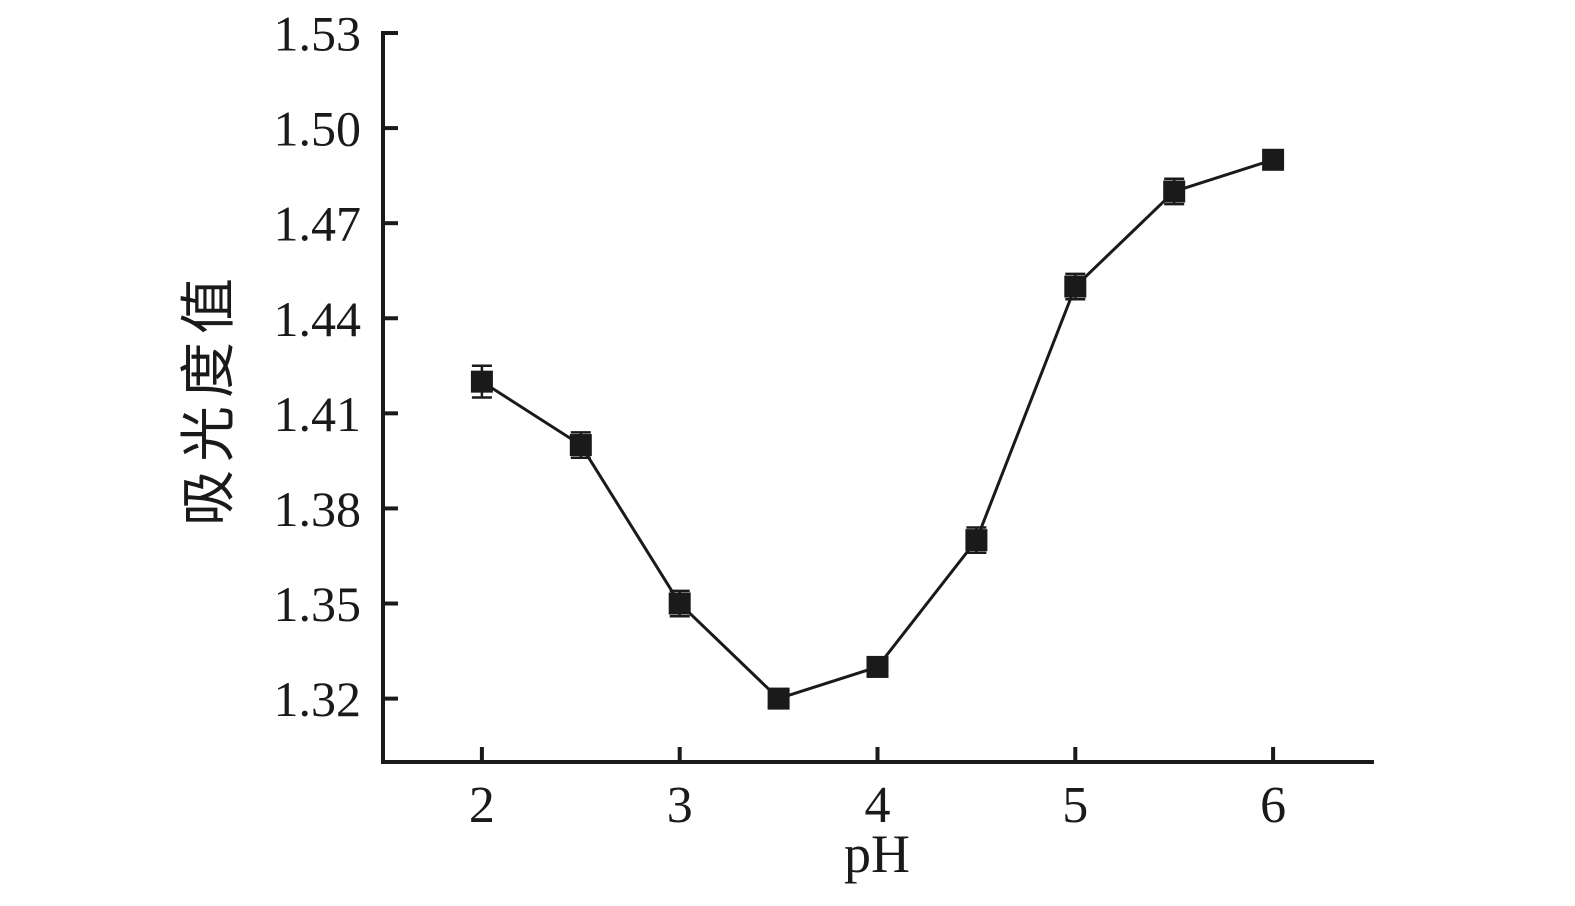 Image resolution: width=1575 pixels, height=906 pixels. Describe the element at coordinates (318, 699) in the screenshot. I see `y-tick-label: 1.32` at that location.